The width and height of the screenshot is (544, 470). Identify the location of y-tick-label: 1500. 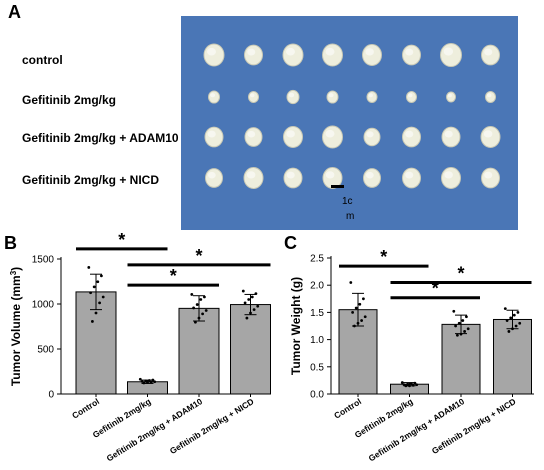
(43, 260).